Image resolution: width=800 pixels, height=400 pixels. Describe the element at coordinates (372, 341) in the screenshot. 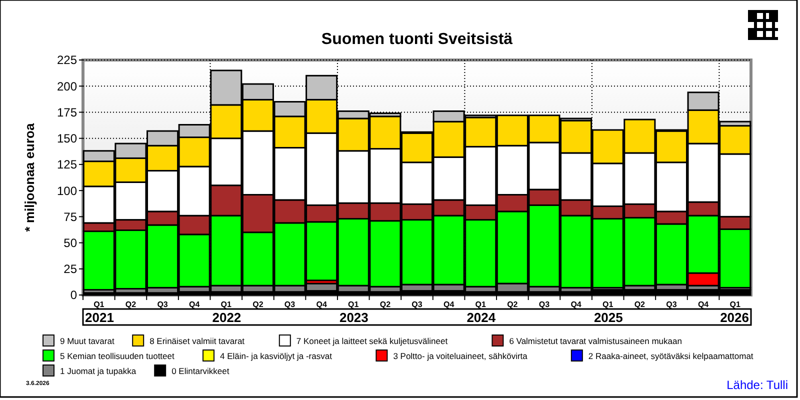

I see `legend-label: 7 Koneet ja laitteet sekä kuljetusvälineet` at that location.